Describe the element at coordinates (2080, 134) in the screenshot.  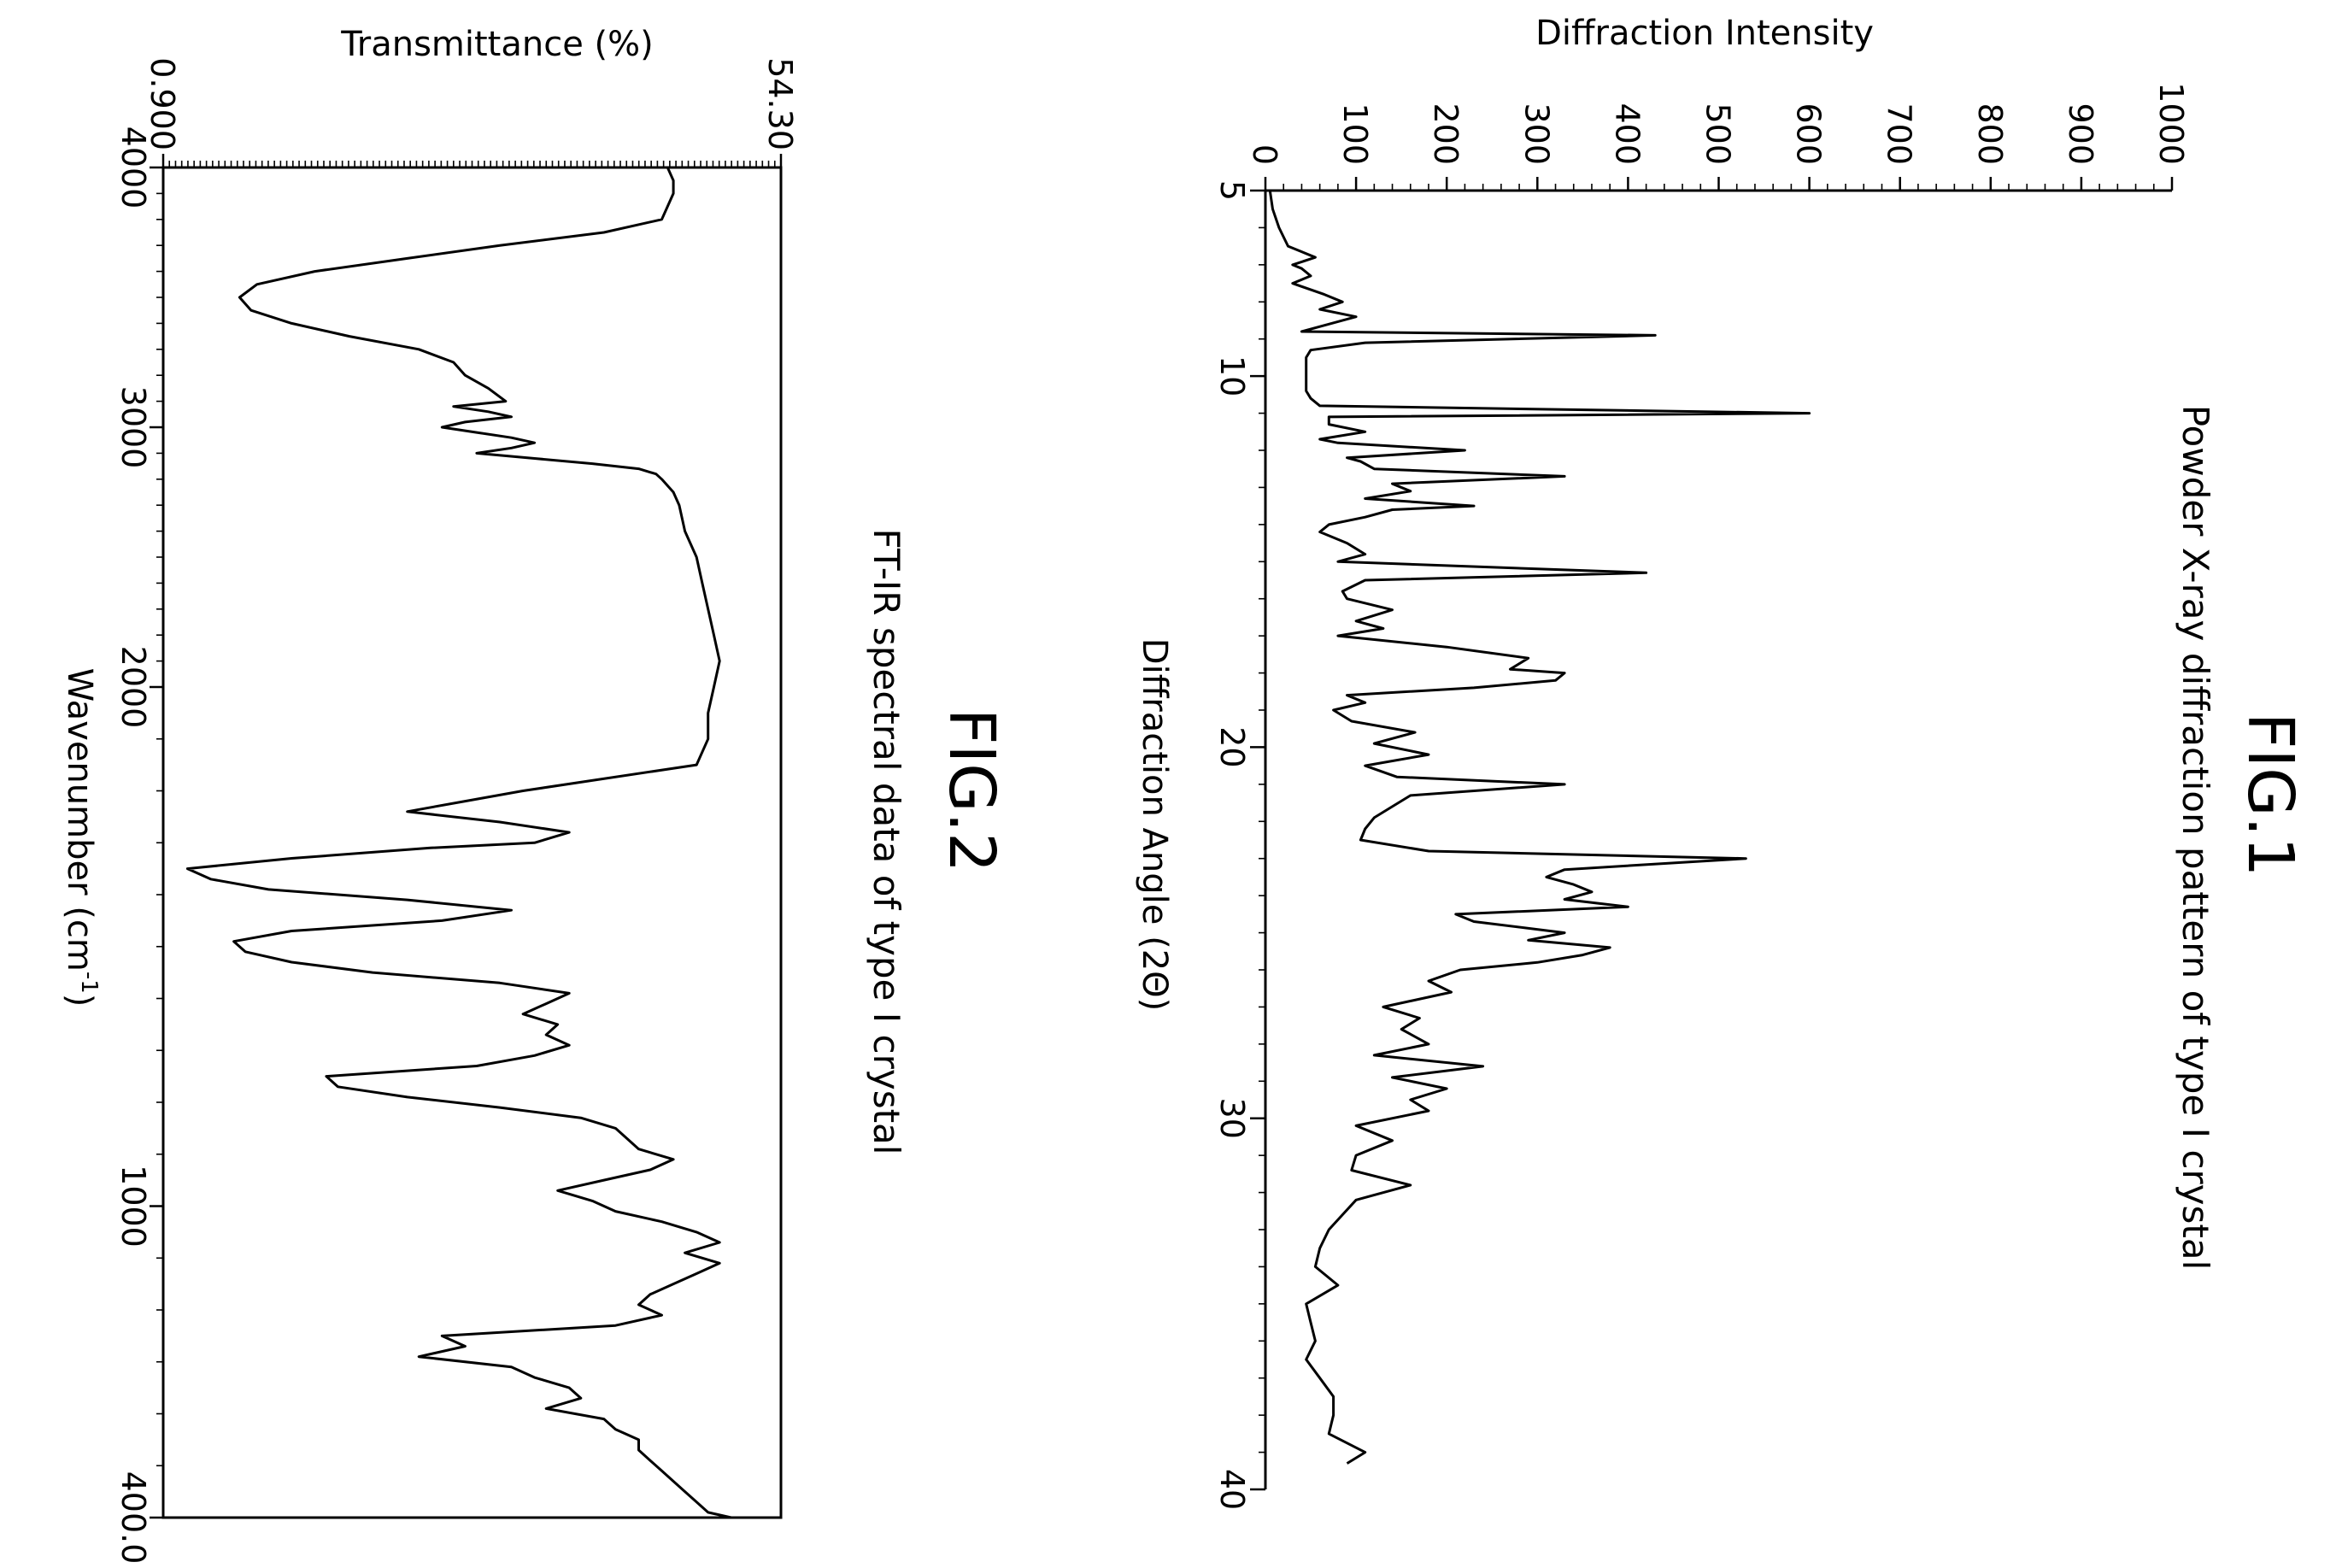
I see `fig1-intensity-tick-label: 900` at that location.